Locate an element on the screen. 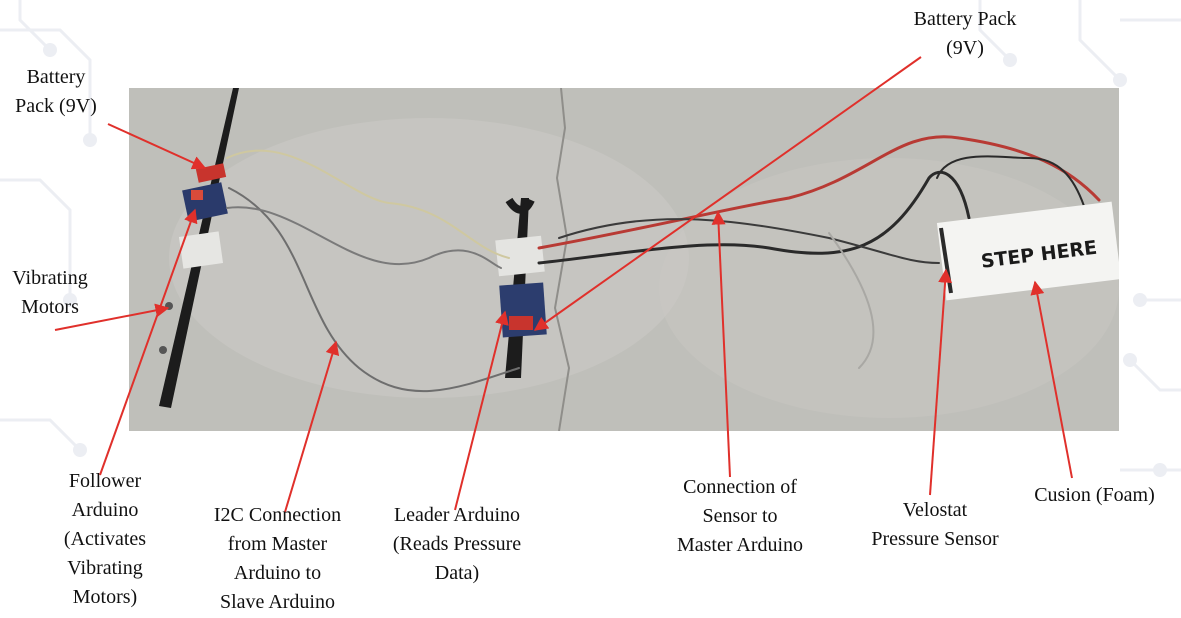 This screenshot has width=1181, height=618. breadboard-middle is located at coordinates (520, 256).